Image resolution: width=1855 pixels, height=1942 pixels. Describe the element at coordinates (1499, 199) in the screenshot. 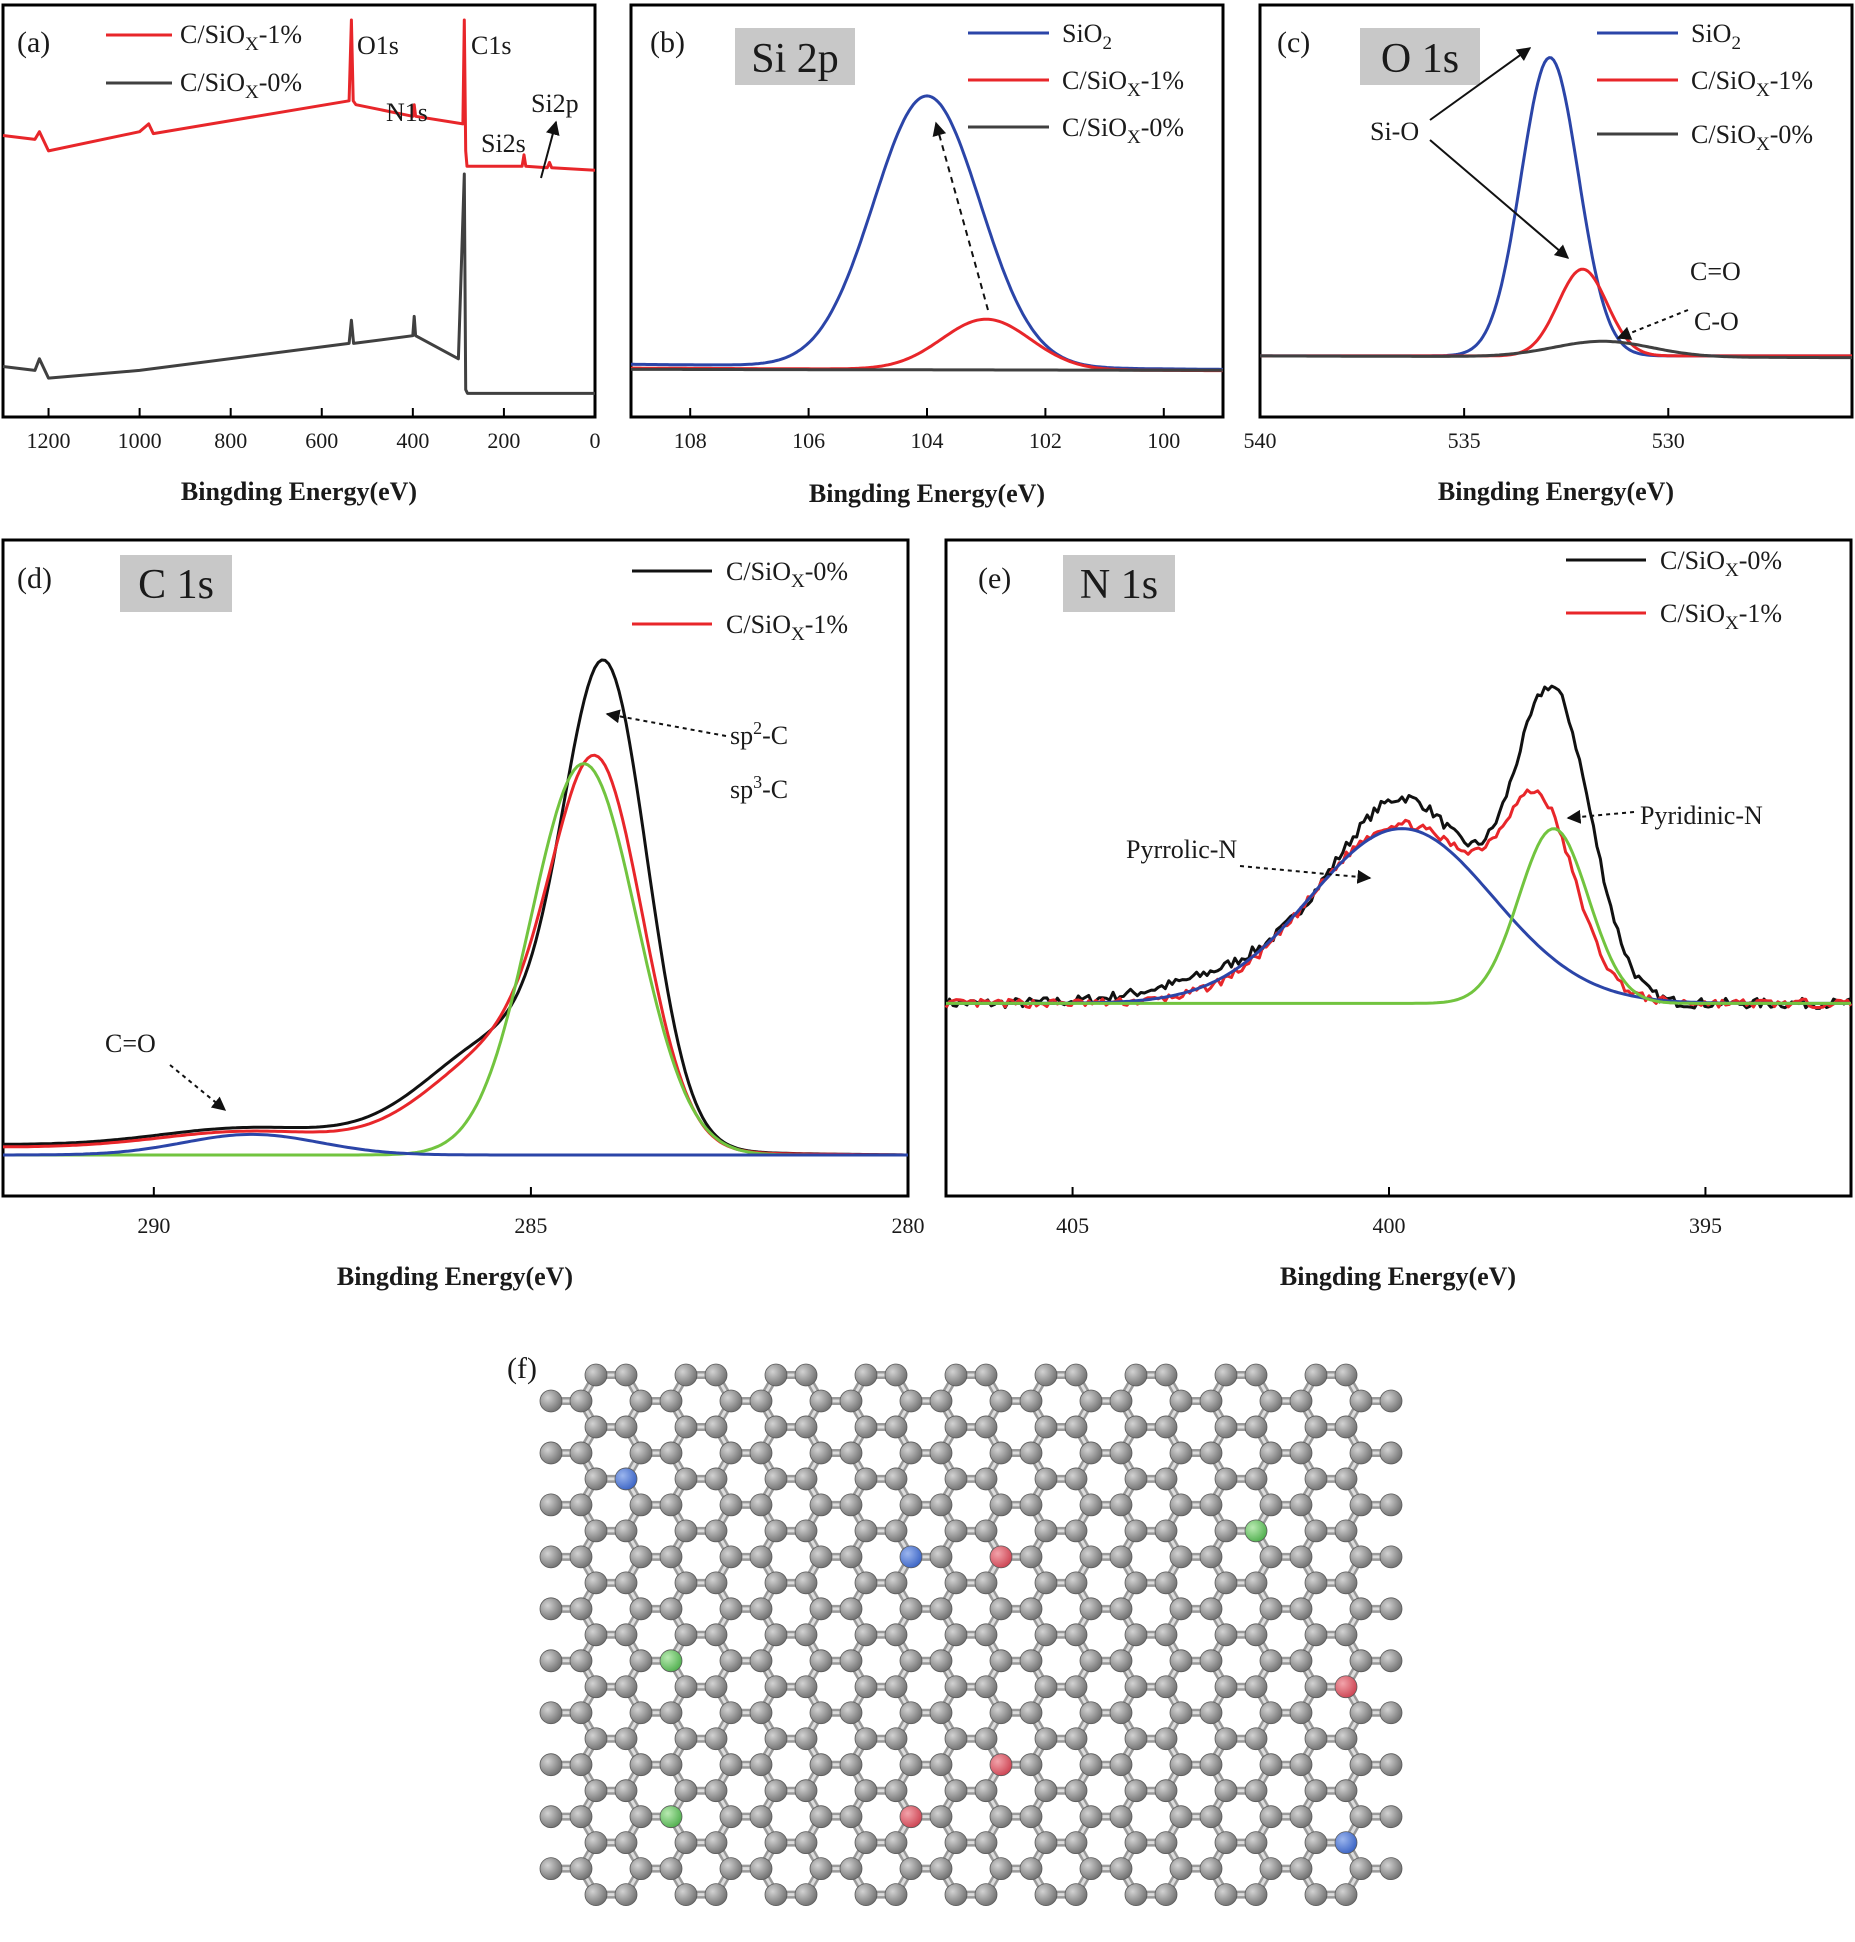

I see `arrow-si-o-c-siox` at that location.